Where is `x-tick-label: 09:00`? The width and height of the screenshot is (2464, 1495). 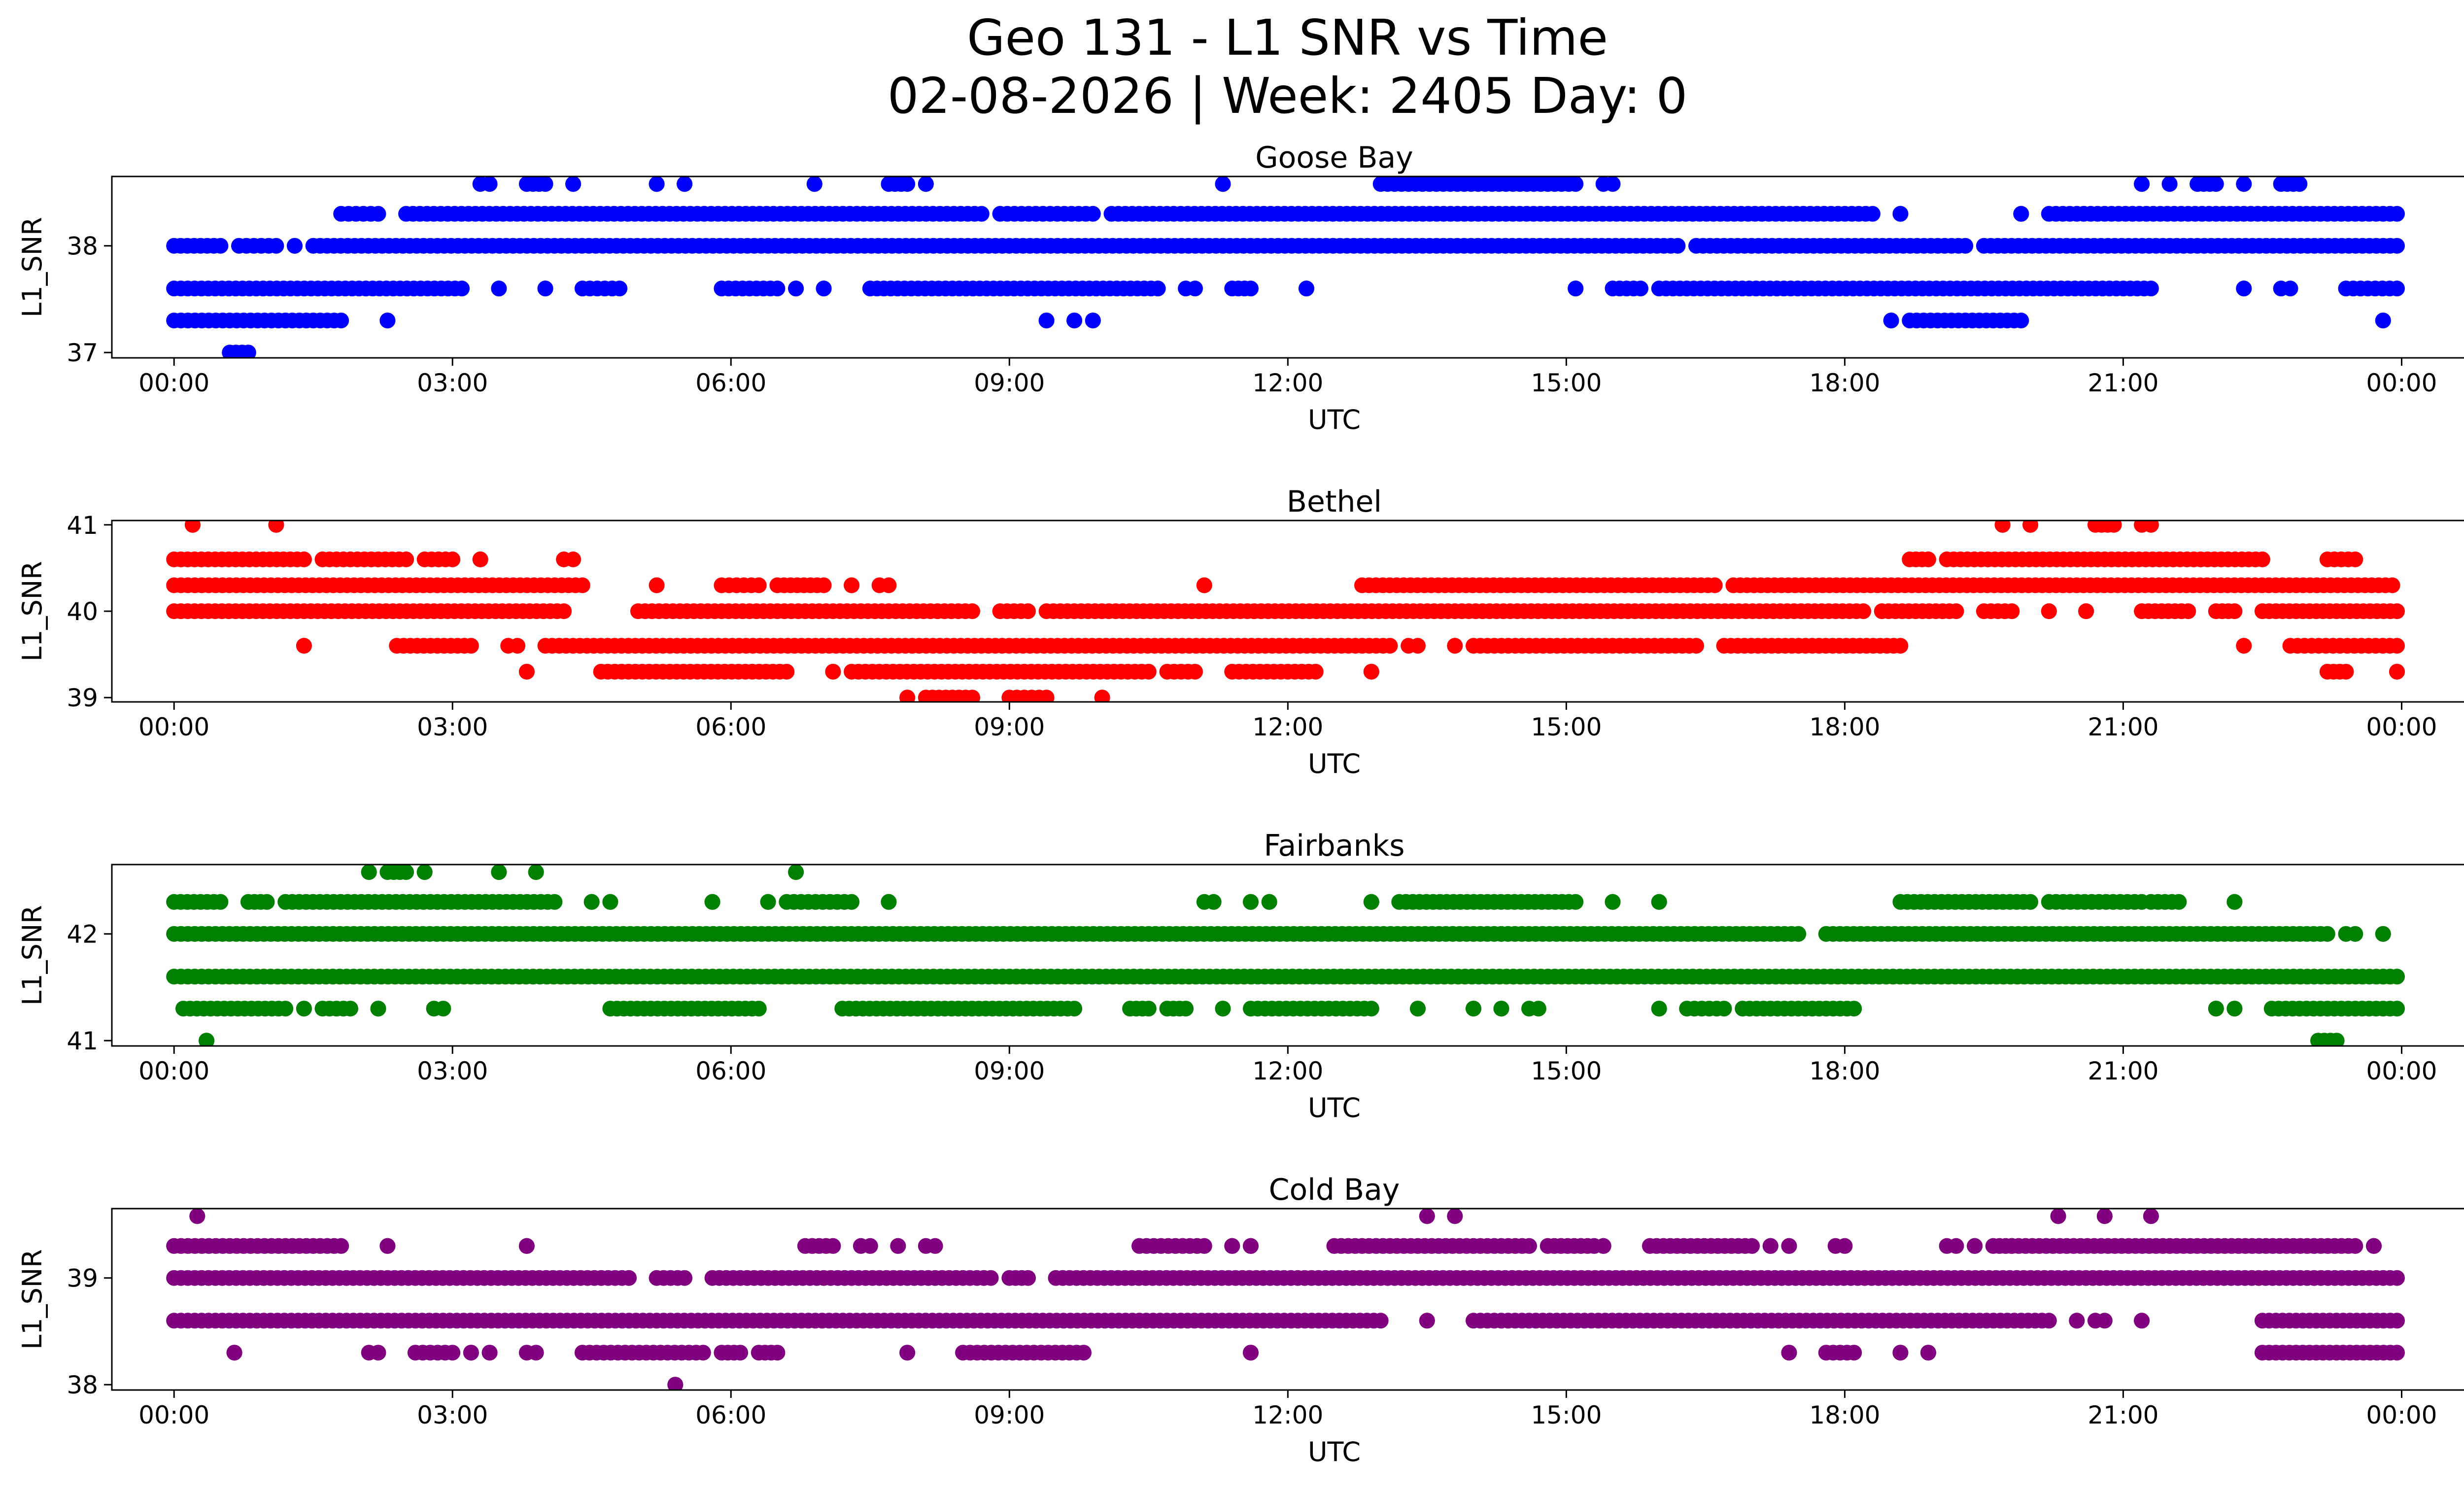 x-tick-label: 09:00 is located at coordinates (1009, 383).